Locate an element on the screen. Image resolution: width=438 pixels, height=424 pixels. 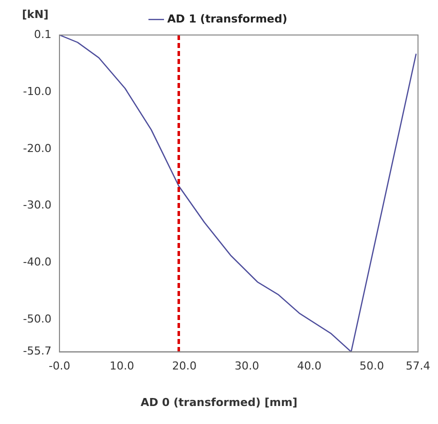
x-axis-title: AD 0 (transformed) [mm] is located at coordinates (219, 402).